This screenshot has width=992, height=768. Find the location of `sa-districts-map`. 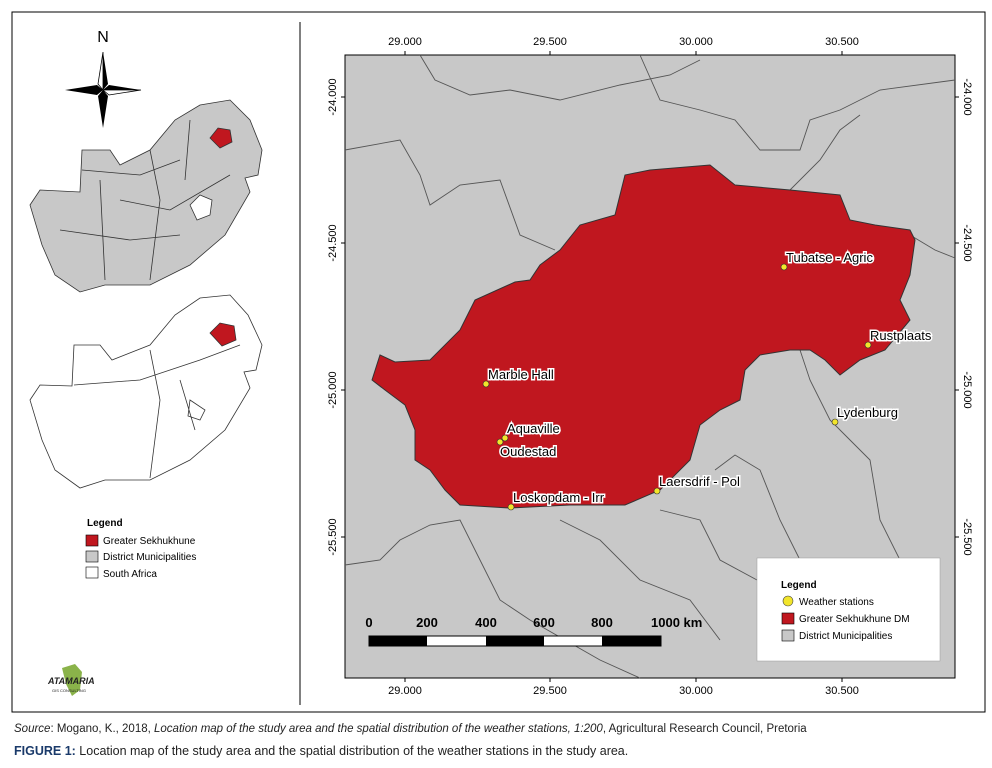

sa-districts-map is located at coordinates (146, 196).